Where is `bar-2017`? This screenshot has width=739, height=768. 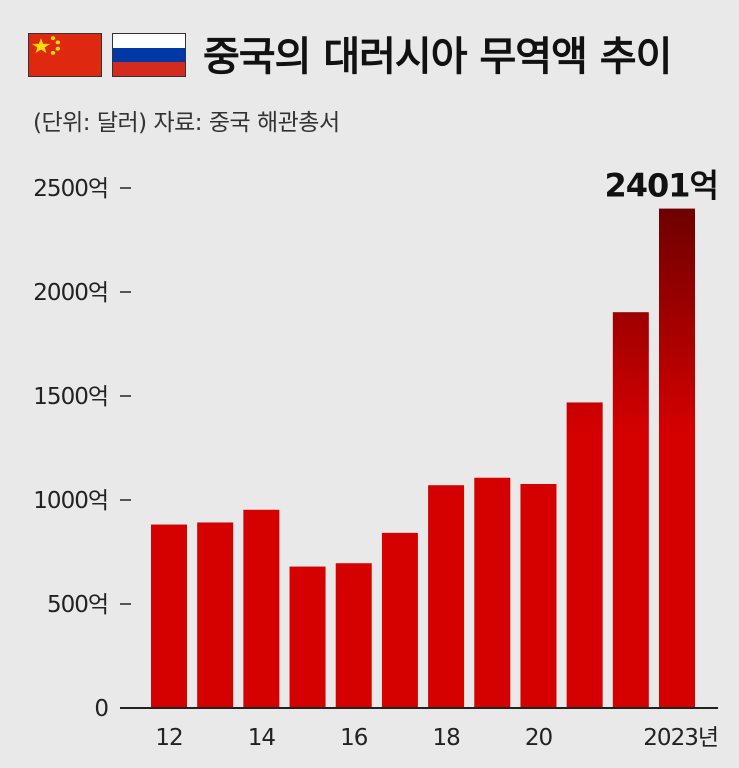
bar-2017 is located at coordinates (399, 620).